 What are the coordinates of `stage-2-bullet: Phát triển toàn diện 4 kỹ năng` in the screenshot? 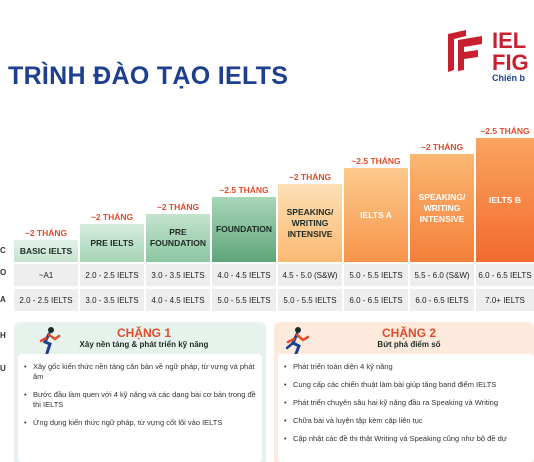 It's located at (407, 367).